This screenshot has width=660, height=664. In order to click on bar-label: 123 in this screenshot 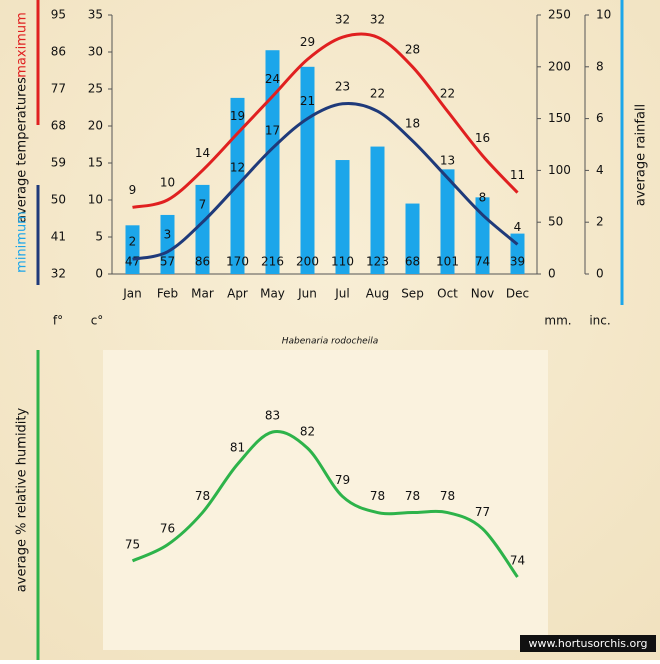, I will do `click(377, 262)`.